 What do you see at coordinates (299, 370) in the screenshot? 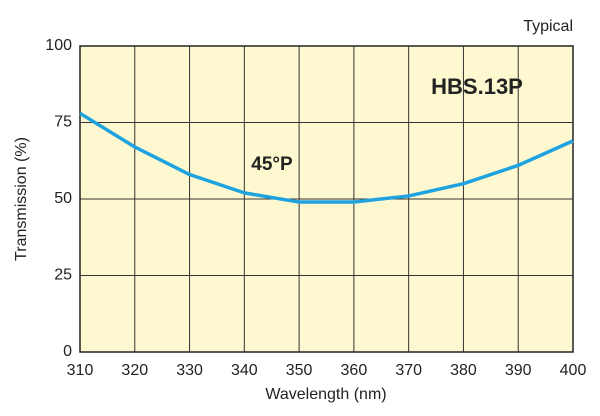
I see `x-tick-label: 350` at bounding box center [299, 370].